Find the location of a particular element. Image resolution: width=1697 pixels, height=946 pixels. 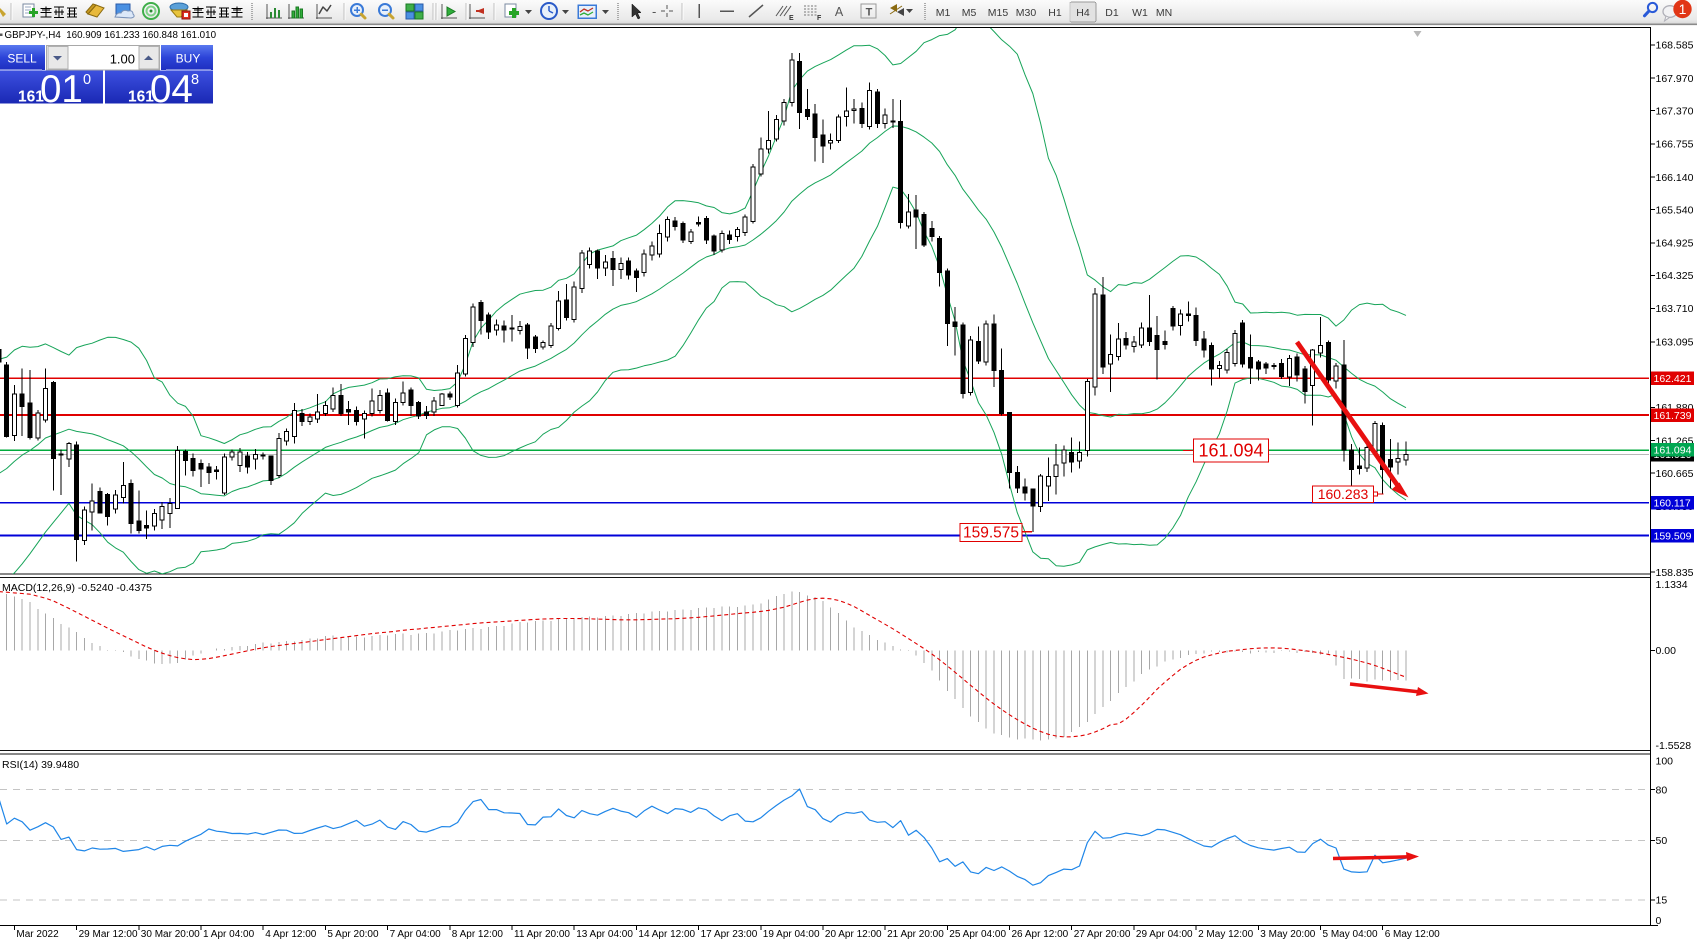

svg-text: 161.739 is located at coordinates (1673, 416).